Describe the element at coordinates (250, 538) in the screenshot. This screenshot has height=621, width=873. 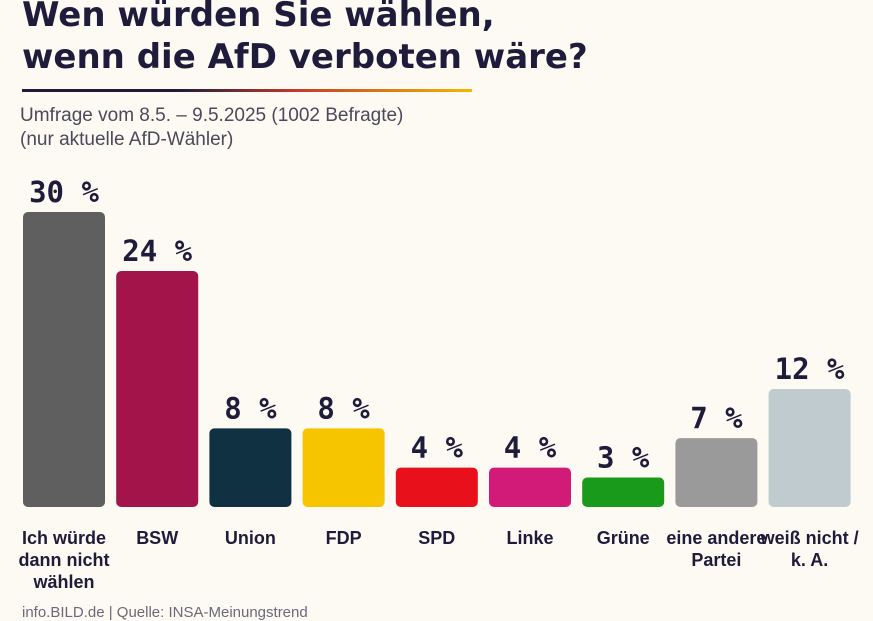
I see `category-label-2: Union` at that location.